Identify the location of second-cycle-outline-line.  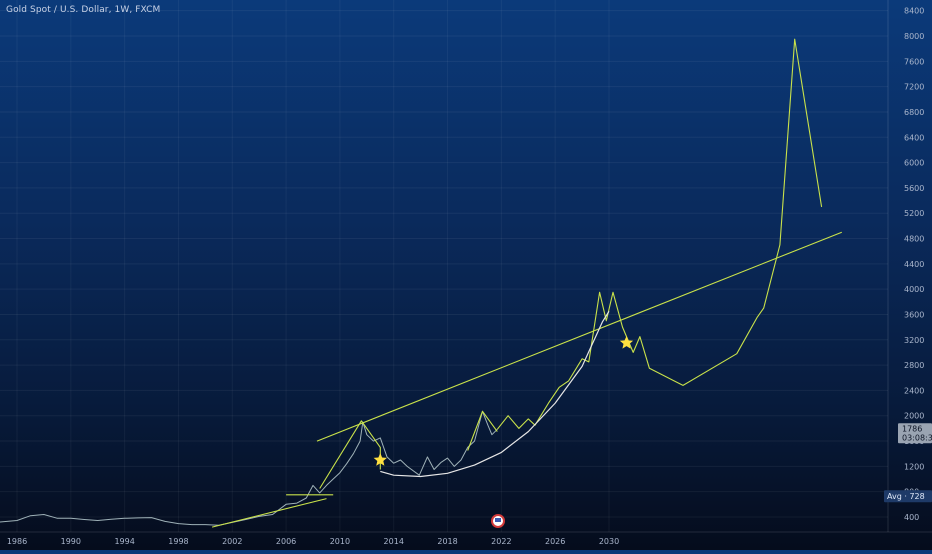
(482, 430).